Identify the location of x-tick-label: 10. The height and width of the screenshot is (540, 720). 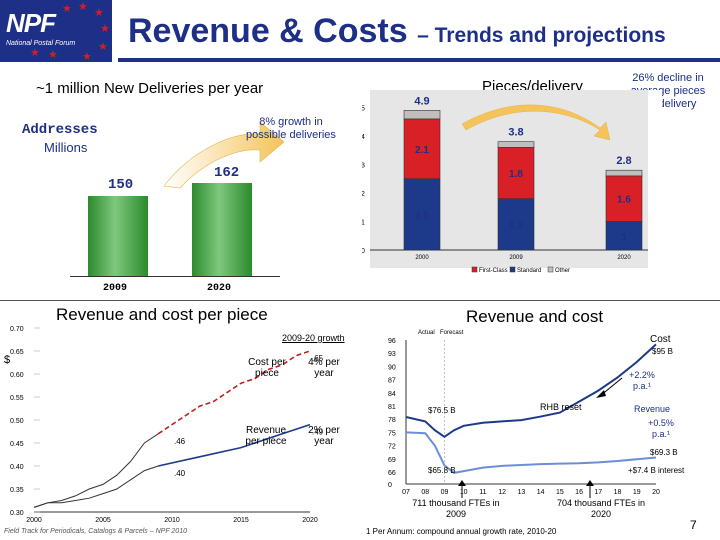
(464, 492).